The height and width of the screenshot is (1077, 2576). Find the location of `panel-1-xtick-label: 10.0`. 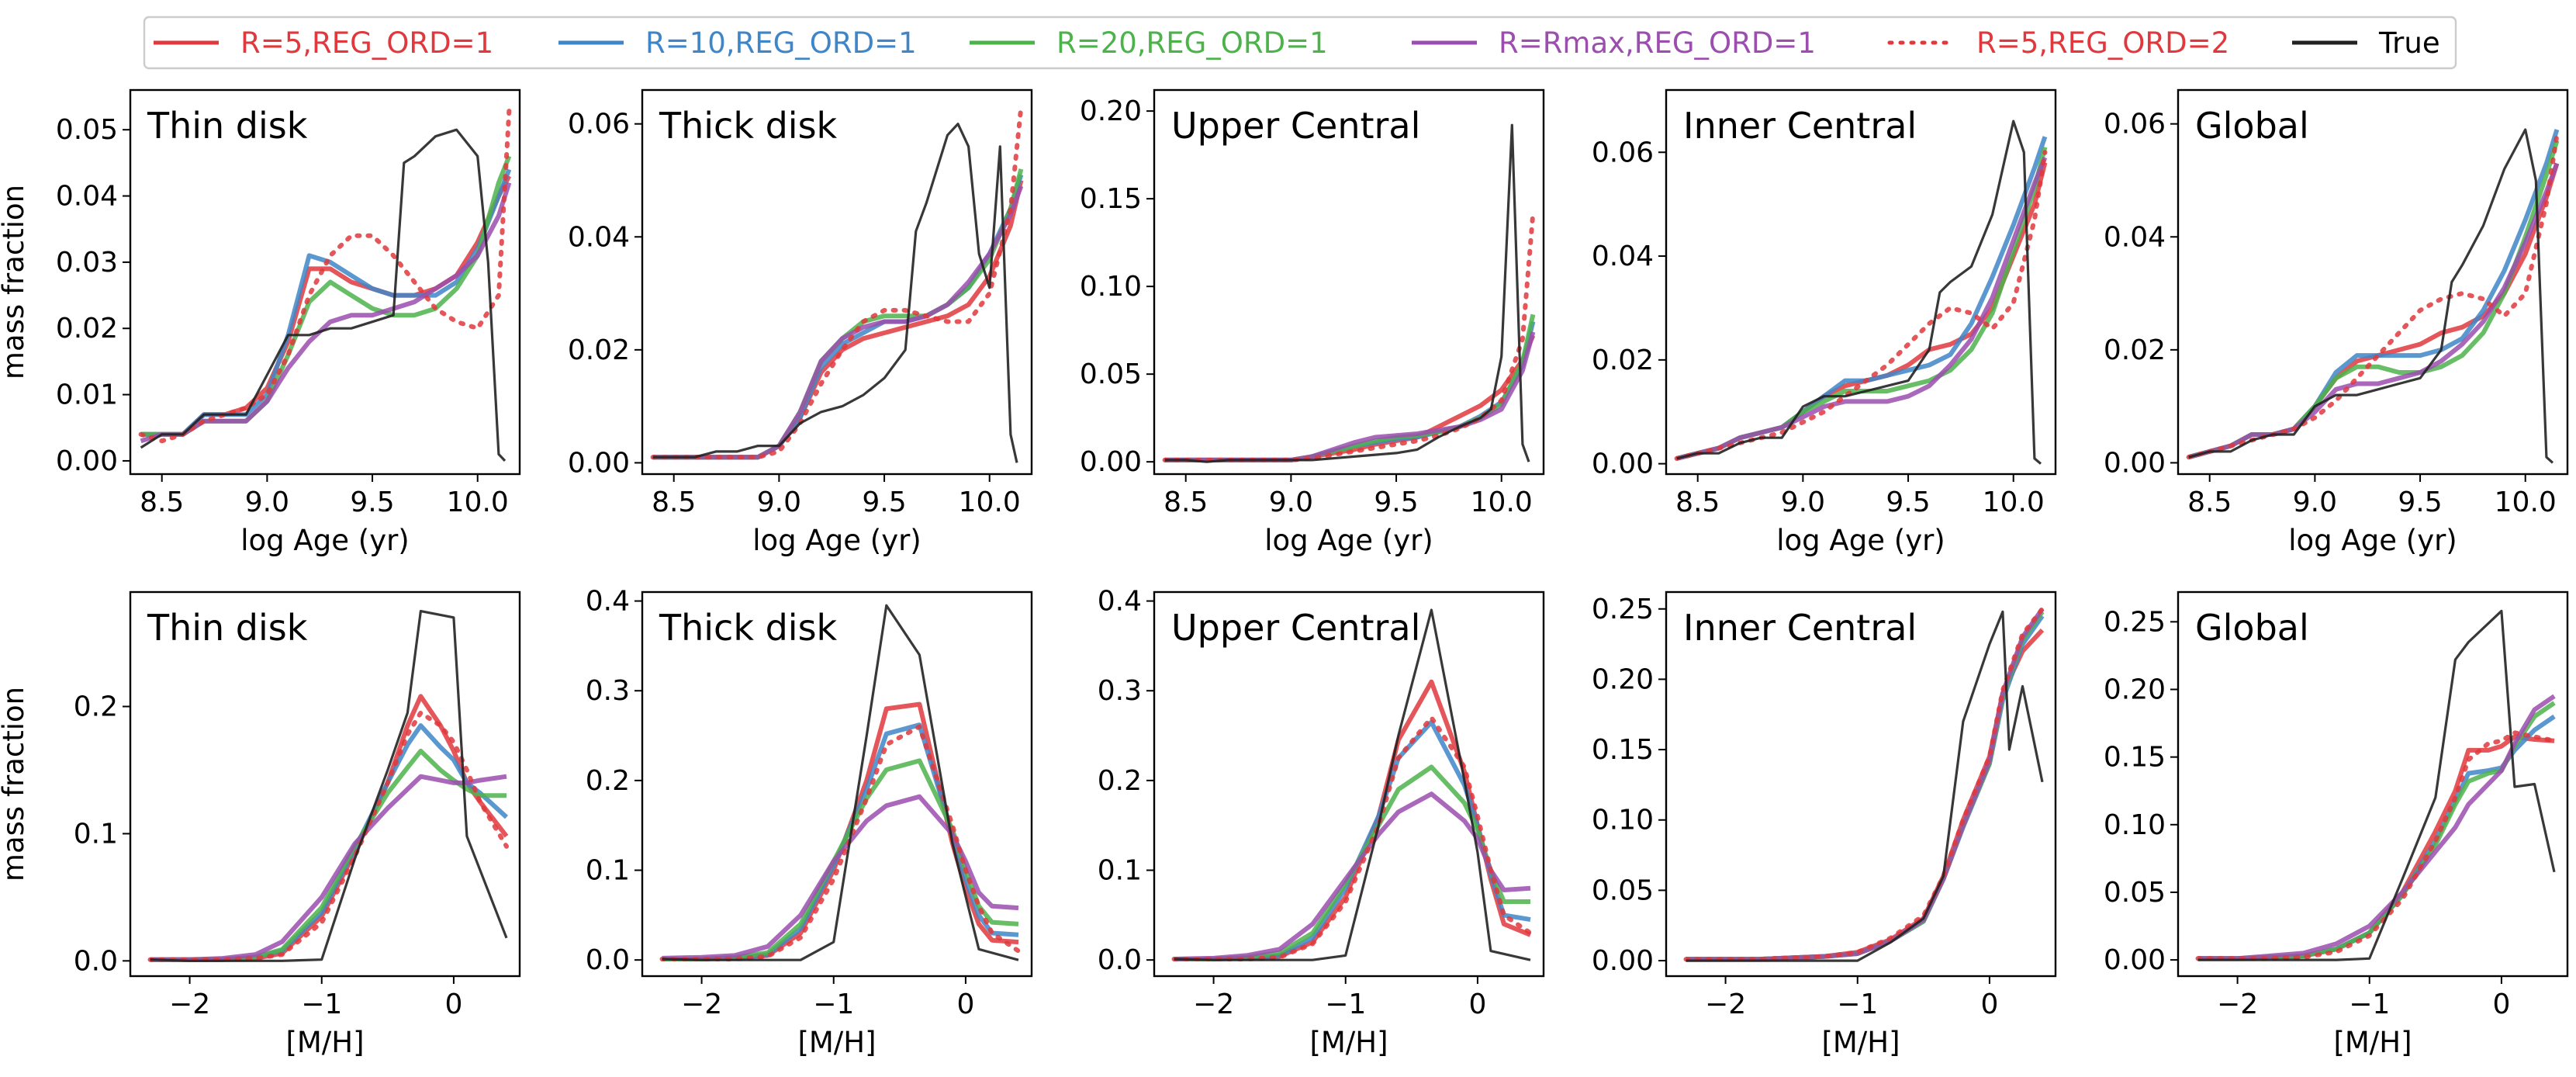

panel-1-xtick-label: 10.0 is located at coordinates (478, 502).